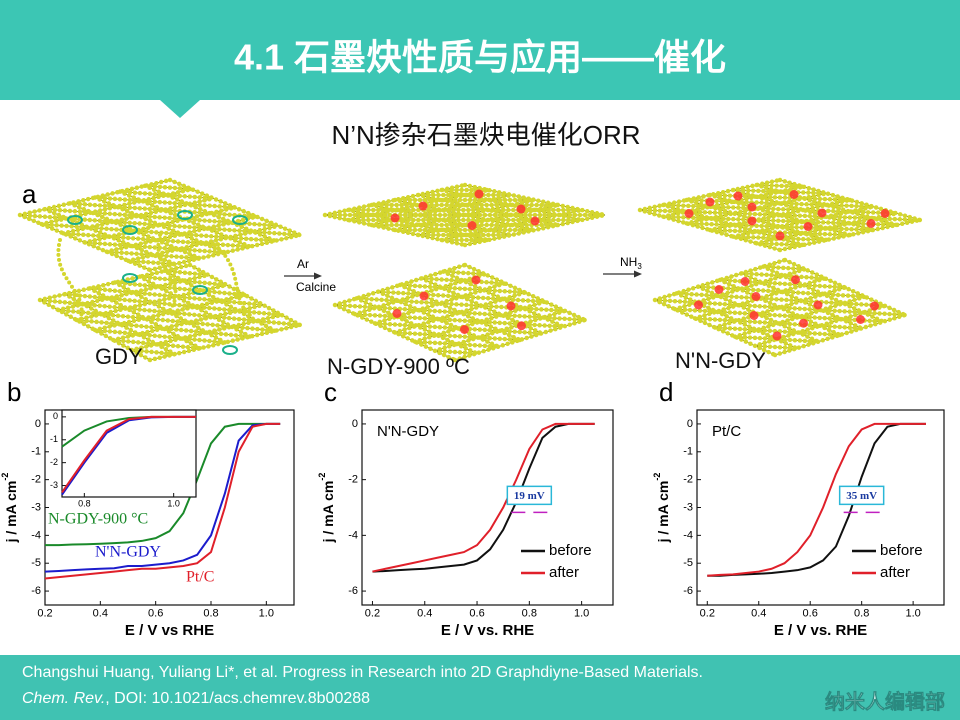 The width and height of the screenshot is (960, 720). What do you see at coordinates (666, 392) in the screenshot?
I see `panel-label: d` at bounding box center [666, 392].